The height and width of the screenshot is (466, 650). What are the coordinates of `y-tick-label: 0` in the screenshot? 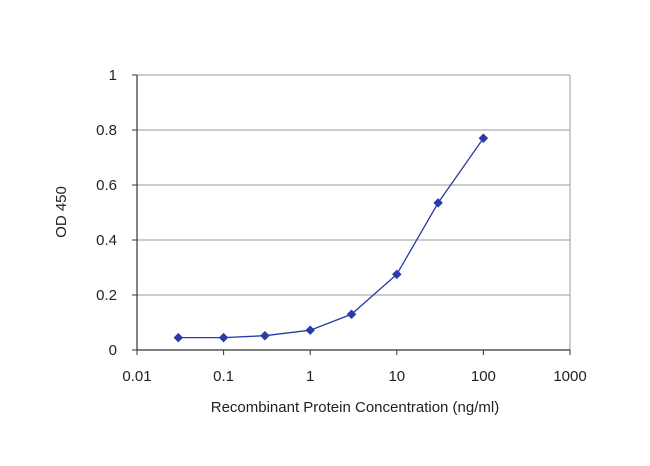 It's located at (113, 350).